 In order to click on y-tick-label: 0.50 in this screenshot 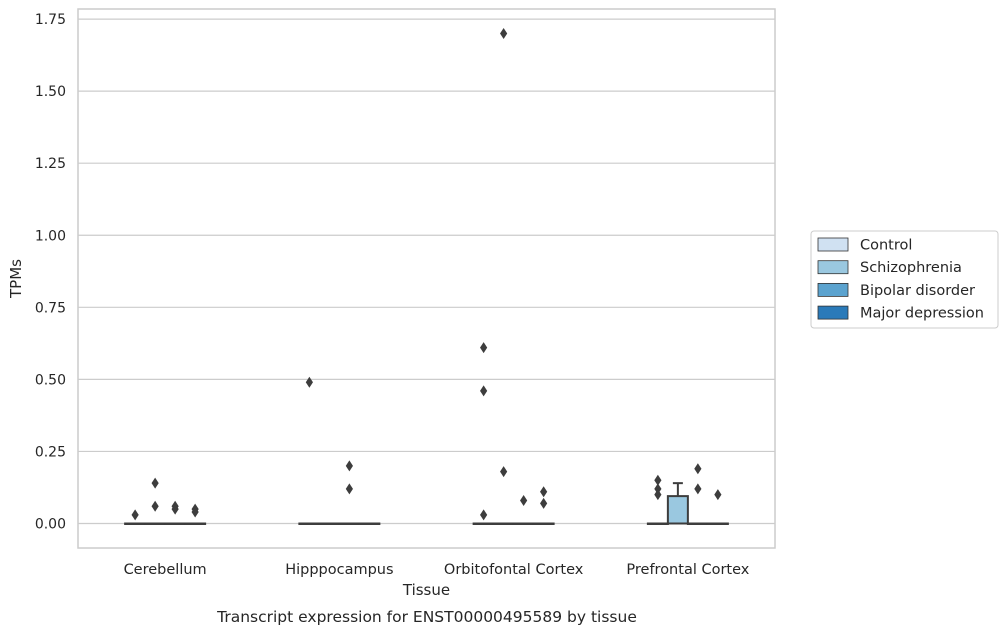, I will do `click(50, 380)`.